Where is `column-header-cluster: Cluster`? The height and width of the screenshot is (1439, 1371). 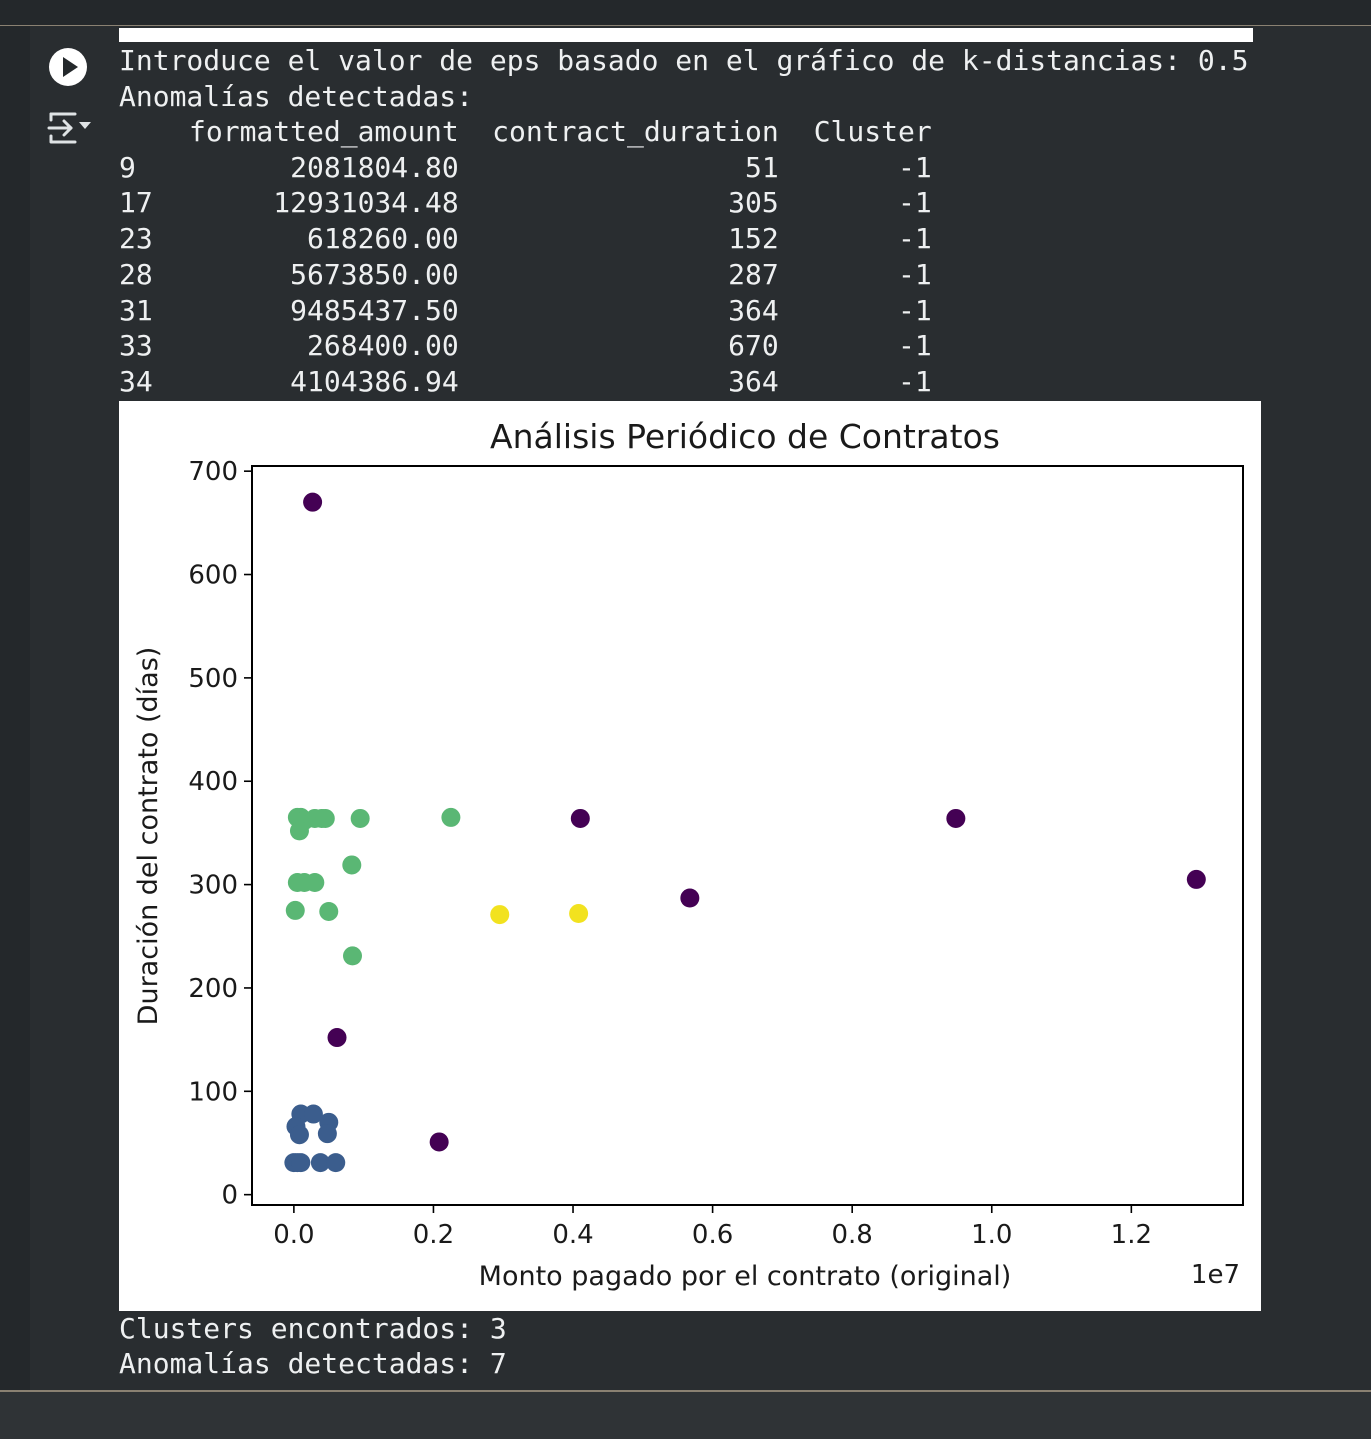
column-header-cluster: Cluster is located at coordinates (872, 131).